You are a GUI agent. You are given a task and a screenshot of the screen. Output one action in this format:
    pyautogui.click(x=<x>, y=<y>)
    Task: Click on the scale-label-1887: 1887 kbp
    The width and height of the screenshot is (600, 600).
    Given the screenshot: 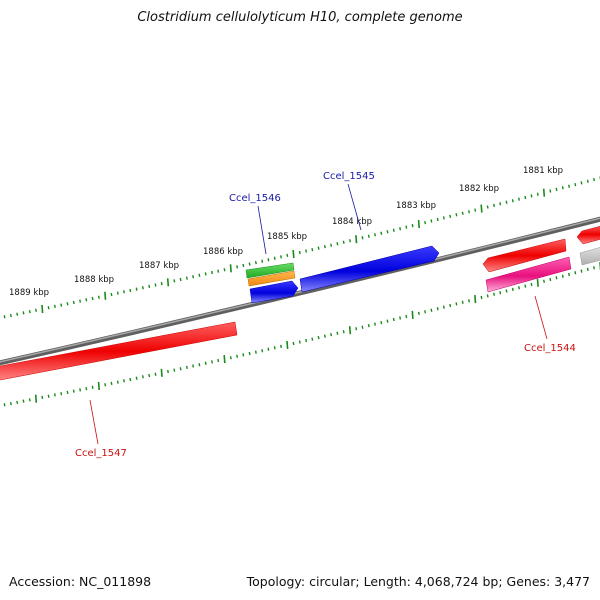 What is the action you would take?
    pyautogui.click(x=159, y=266)
    